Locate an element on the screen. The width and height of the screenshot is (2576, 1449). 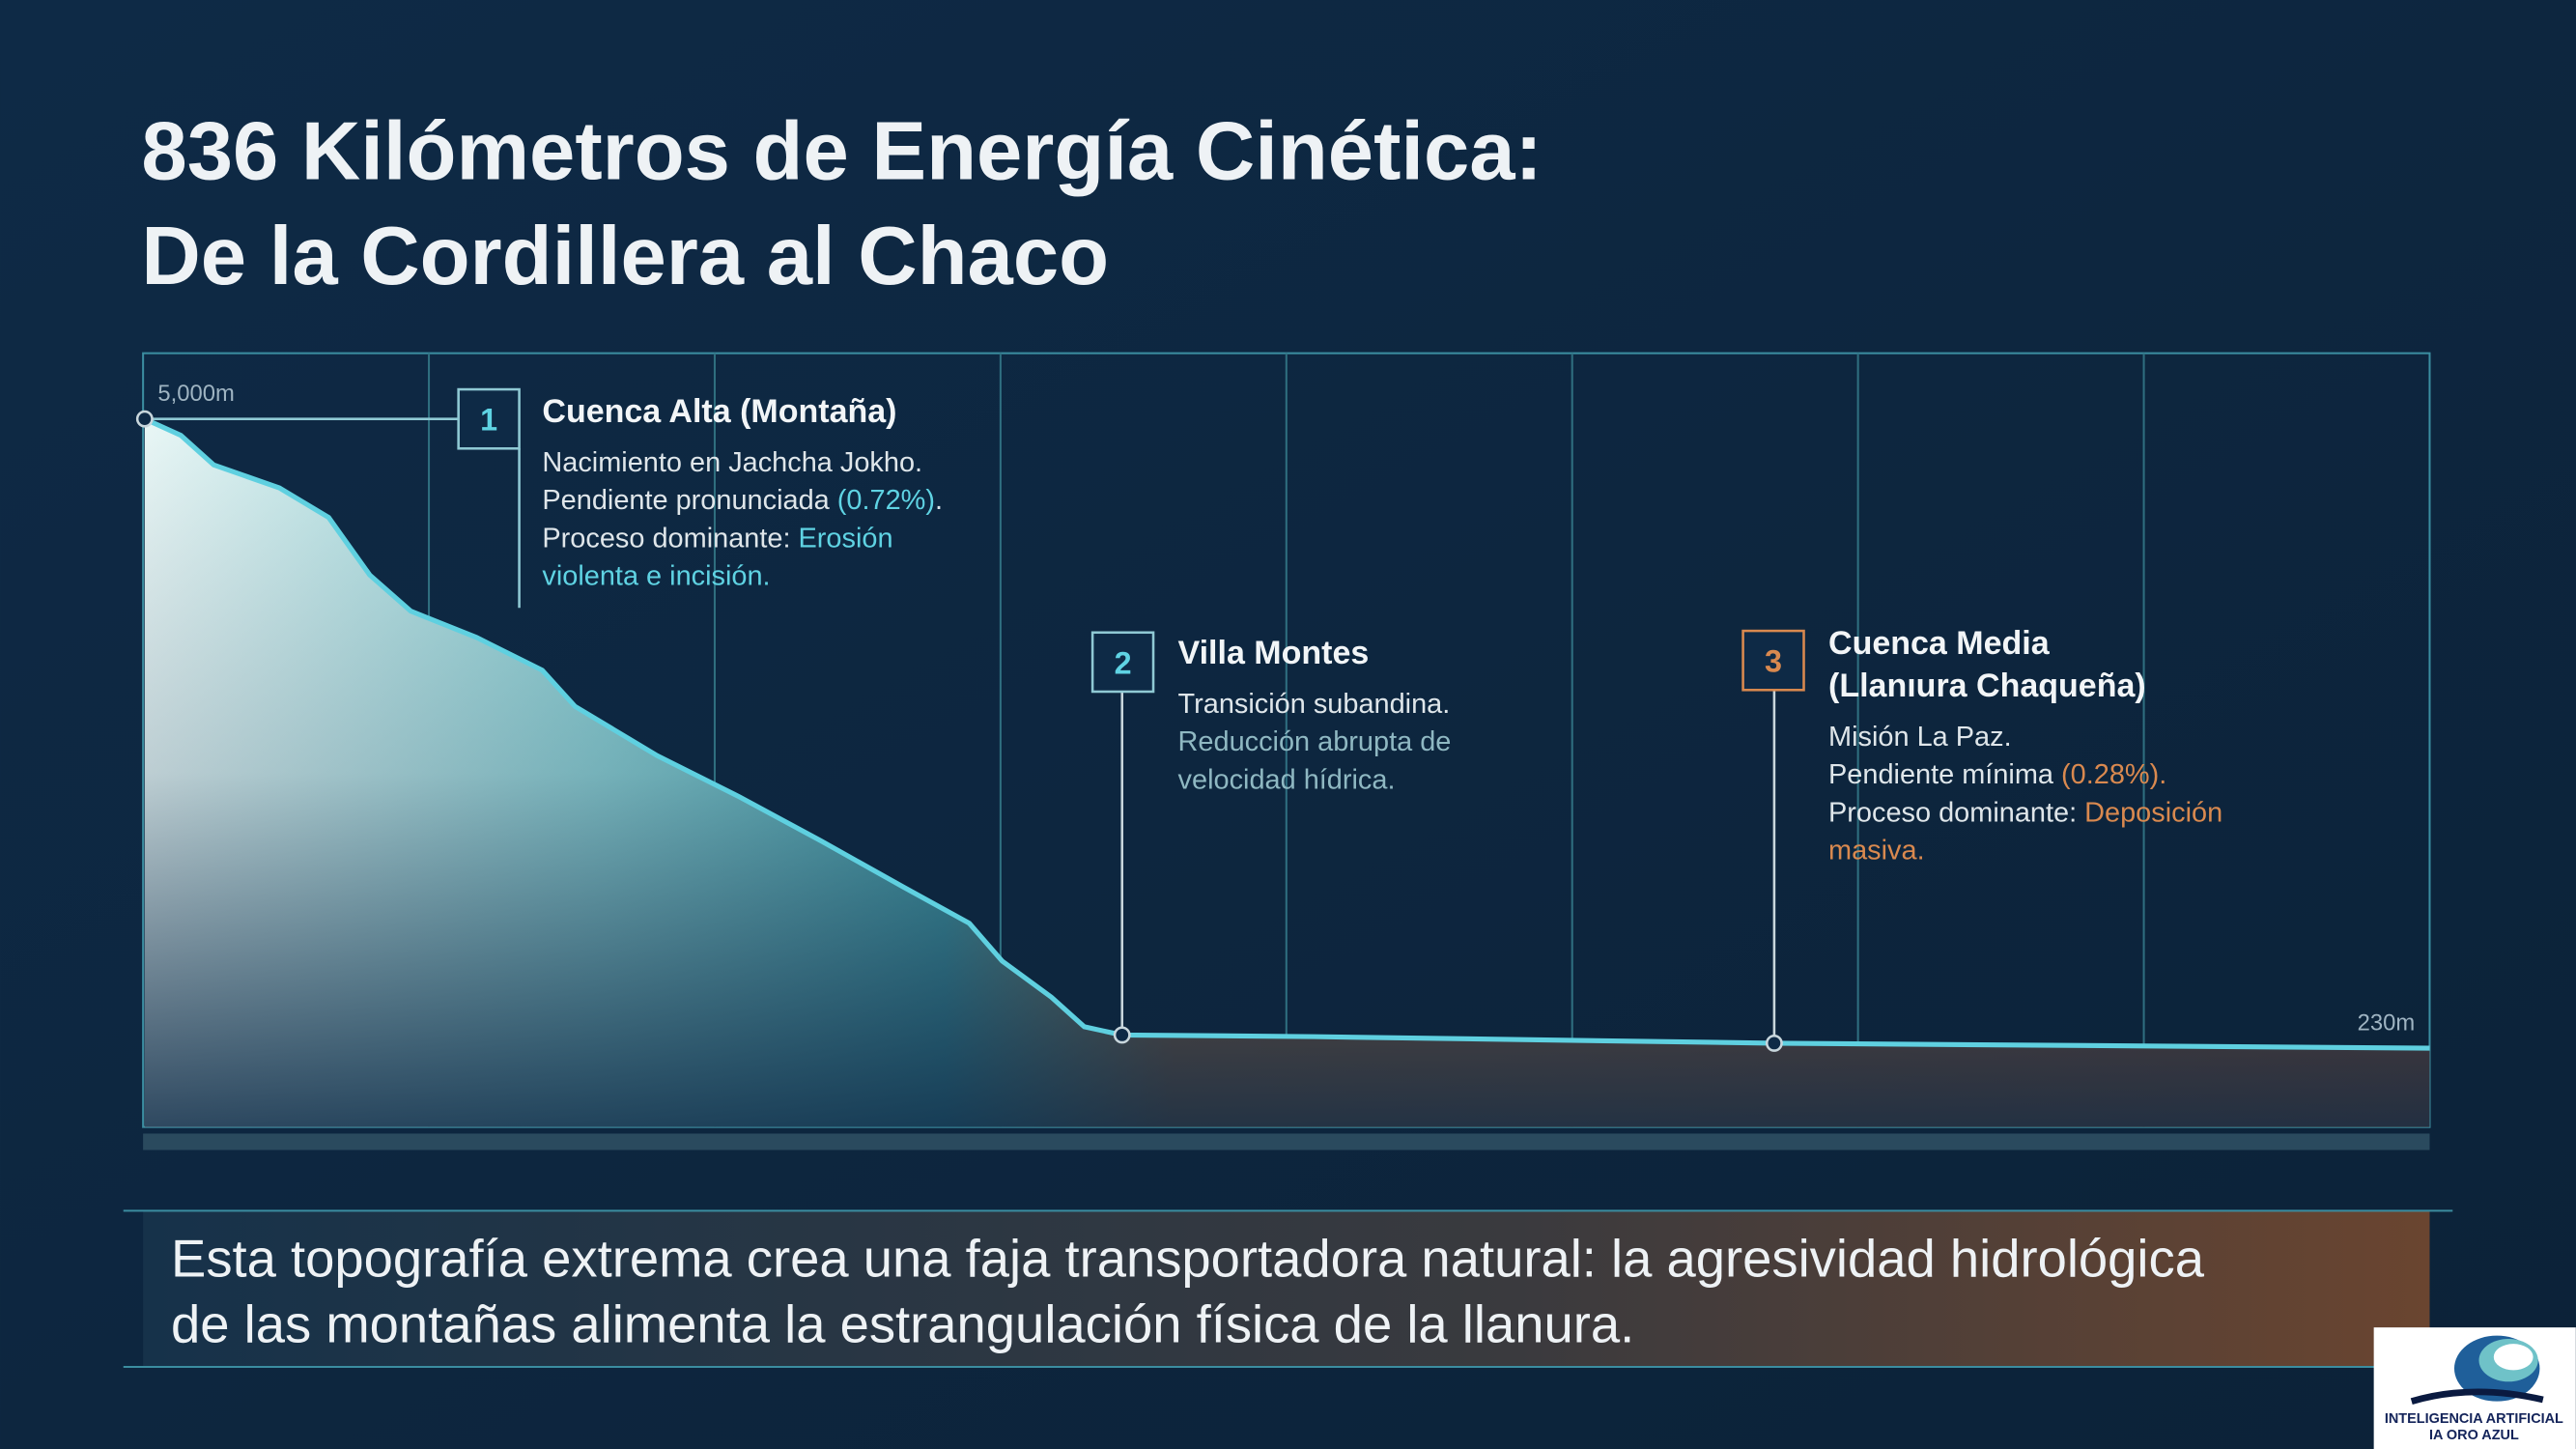
annotation-line: masiva. is located at coordinates (1876, 850).